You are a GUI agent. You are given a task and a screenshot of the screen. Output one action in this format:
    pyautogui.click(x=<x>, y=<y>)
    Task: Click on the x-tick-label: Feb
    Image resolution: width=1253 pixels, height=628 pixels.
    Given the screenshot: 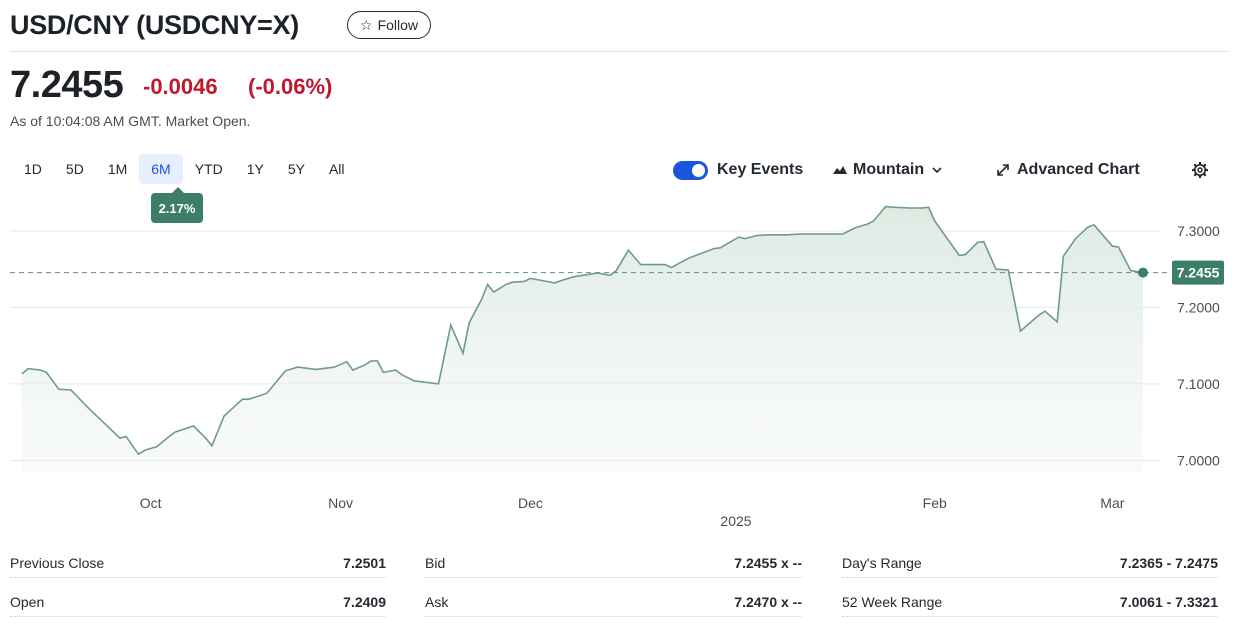 What is the action you would take?
    pyautogui.click(x=935, y=503)
    